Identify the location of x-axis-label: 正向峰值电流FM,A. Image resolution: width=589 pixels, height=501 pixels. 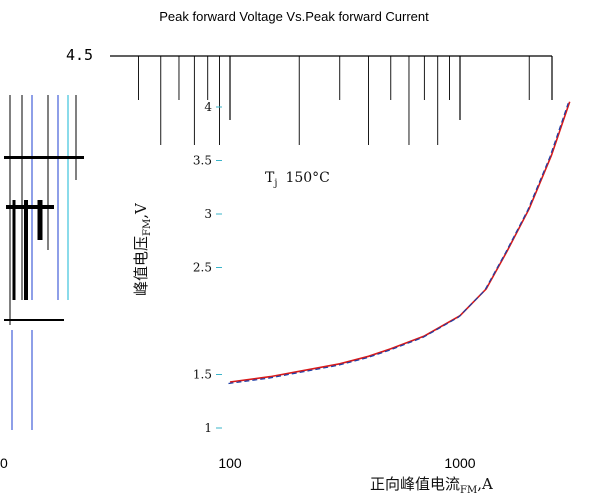
(431, 485).